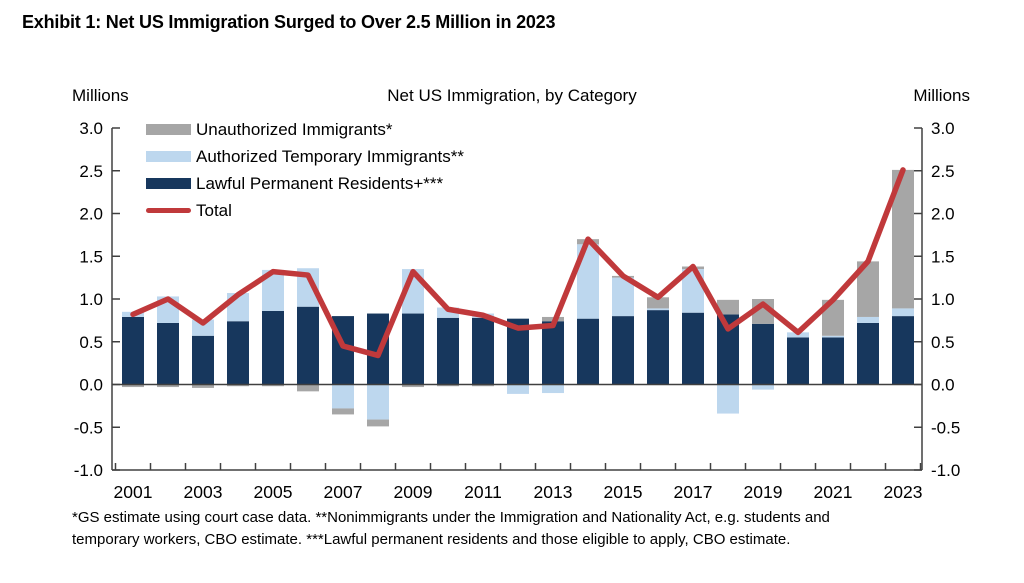 The height and width of the screenshot is (583, 1024). I want to click on y-axis-label-right: -0.5, so click(945, 427).